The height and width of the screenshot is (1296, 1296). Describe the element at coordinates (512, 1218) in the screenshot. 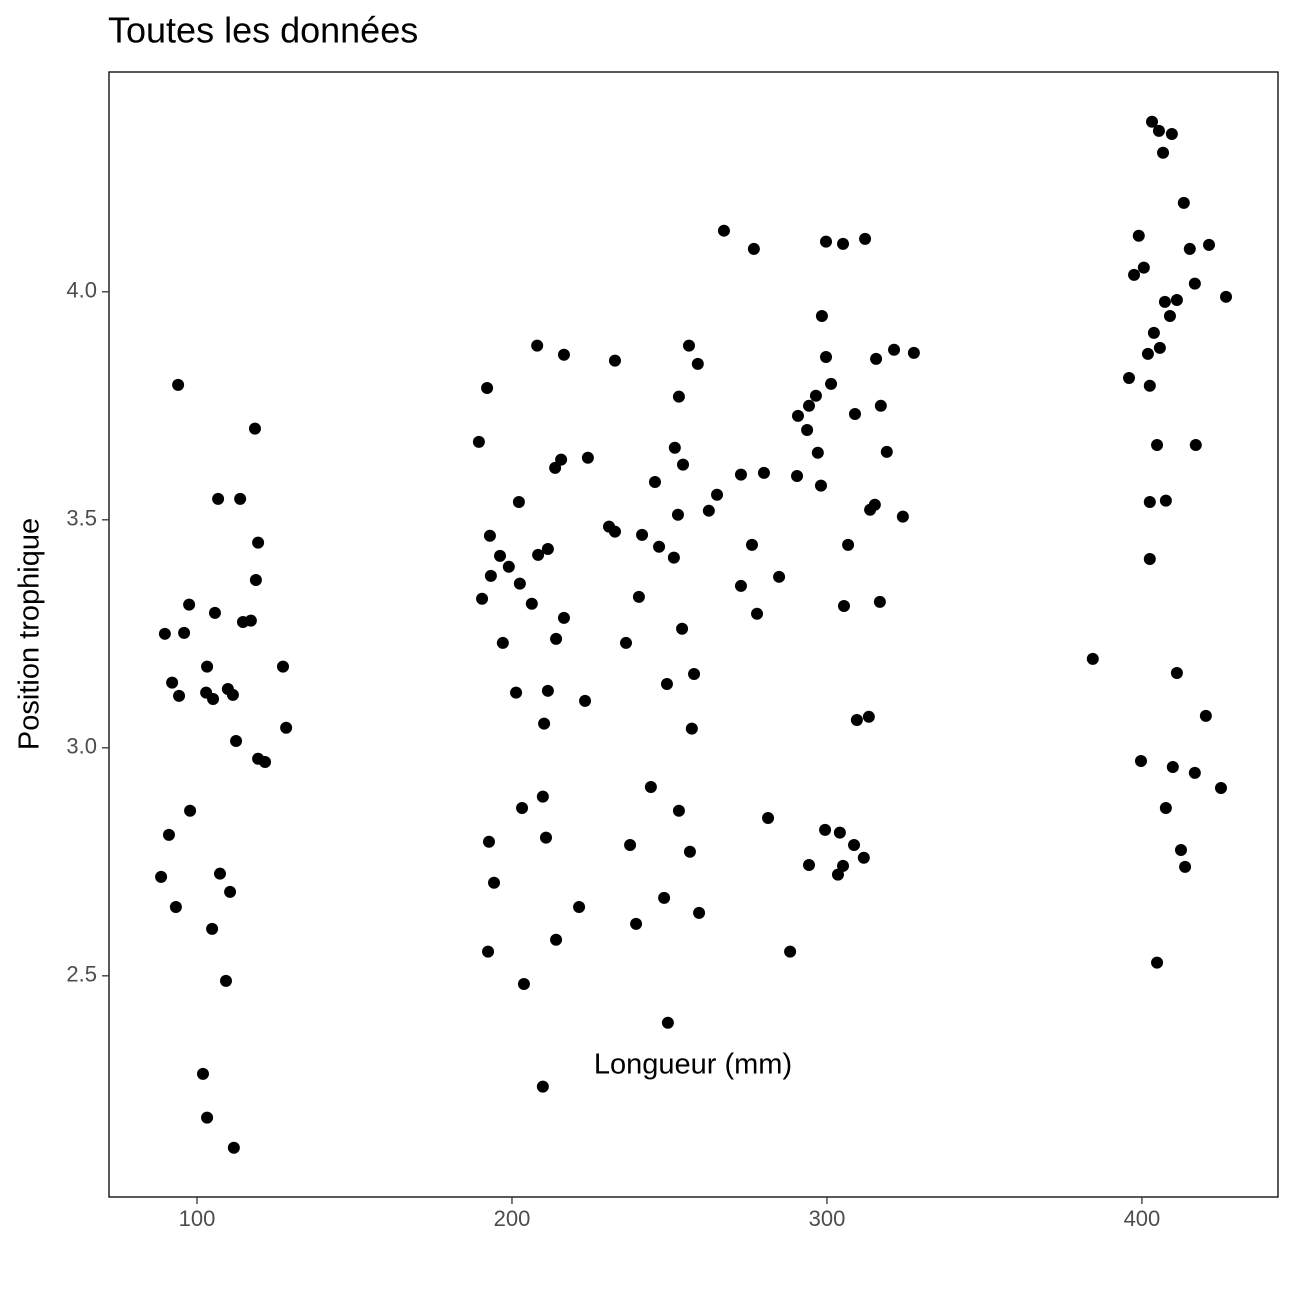

I see `x-tick-label: 200` at that location.